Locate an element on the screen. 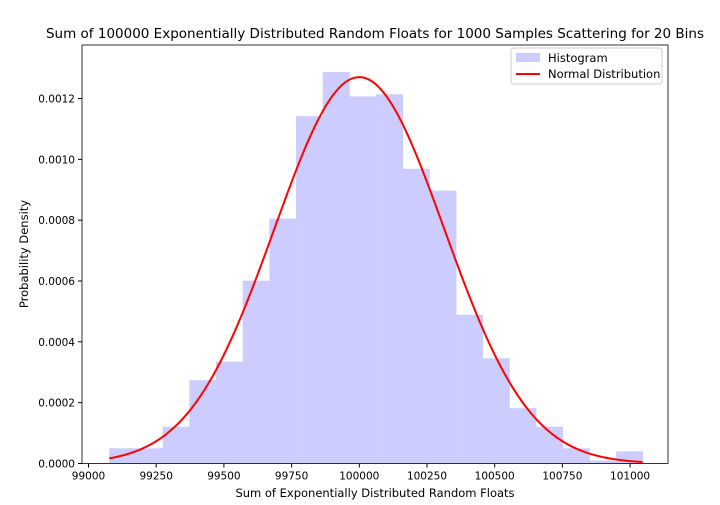  y-axis-label: Probability Density is located at coordinates (24, 254).